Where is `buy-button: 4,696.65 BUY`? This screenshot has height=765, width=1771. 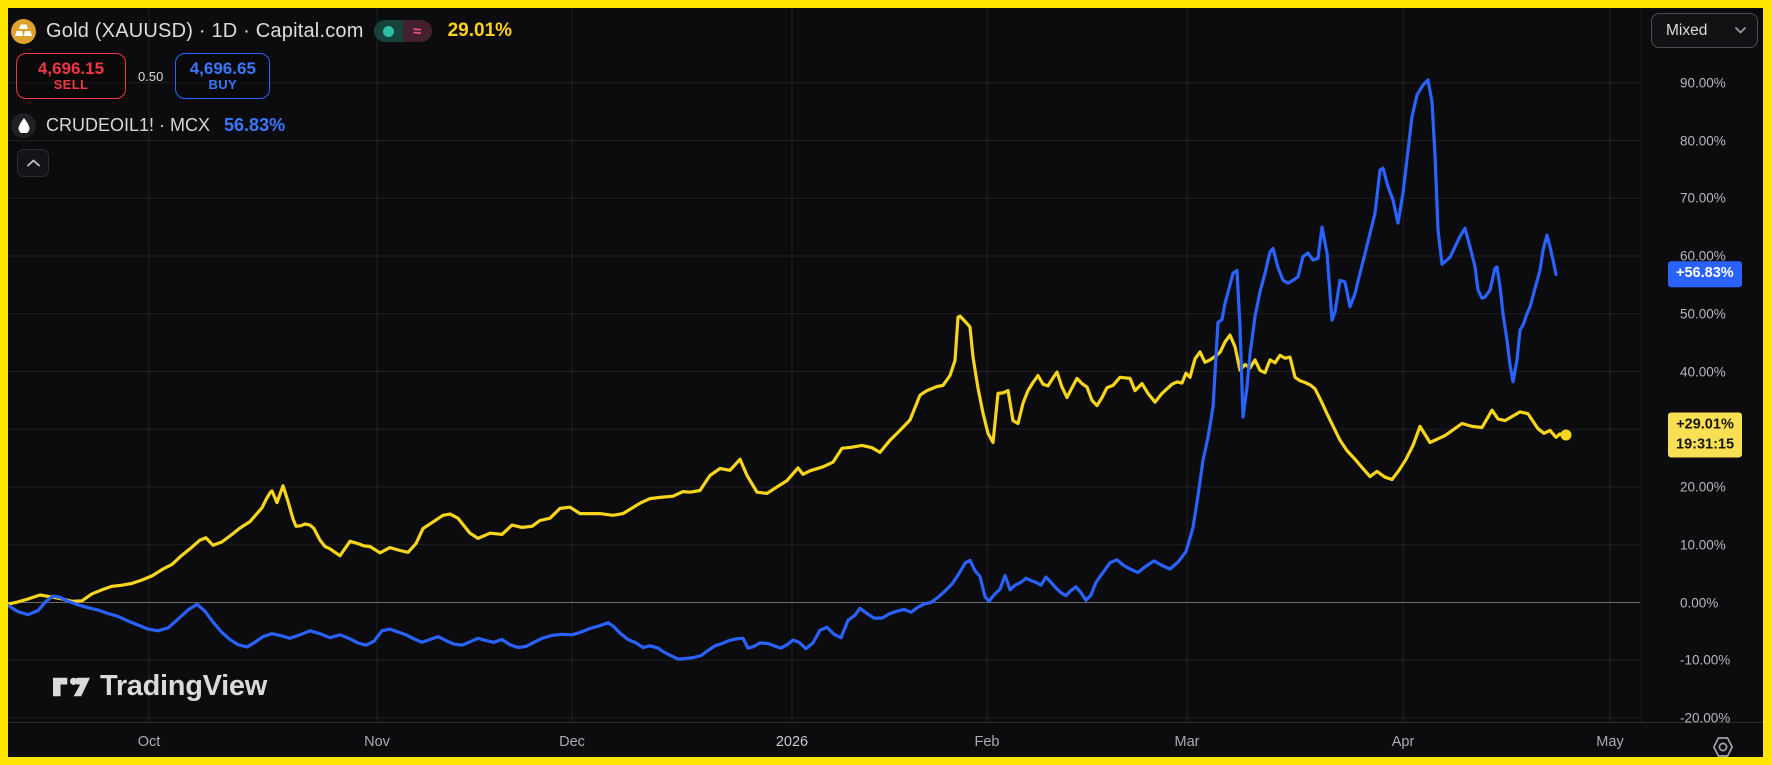 buy-button: 4,696.65 BUY is located at coordinates (223, 76).